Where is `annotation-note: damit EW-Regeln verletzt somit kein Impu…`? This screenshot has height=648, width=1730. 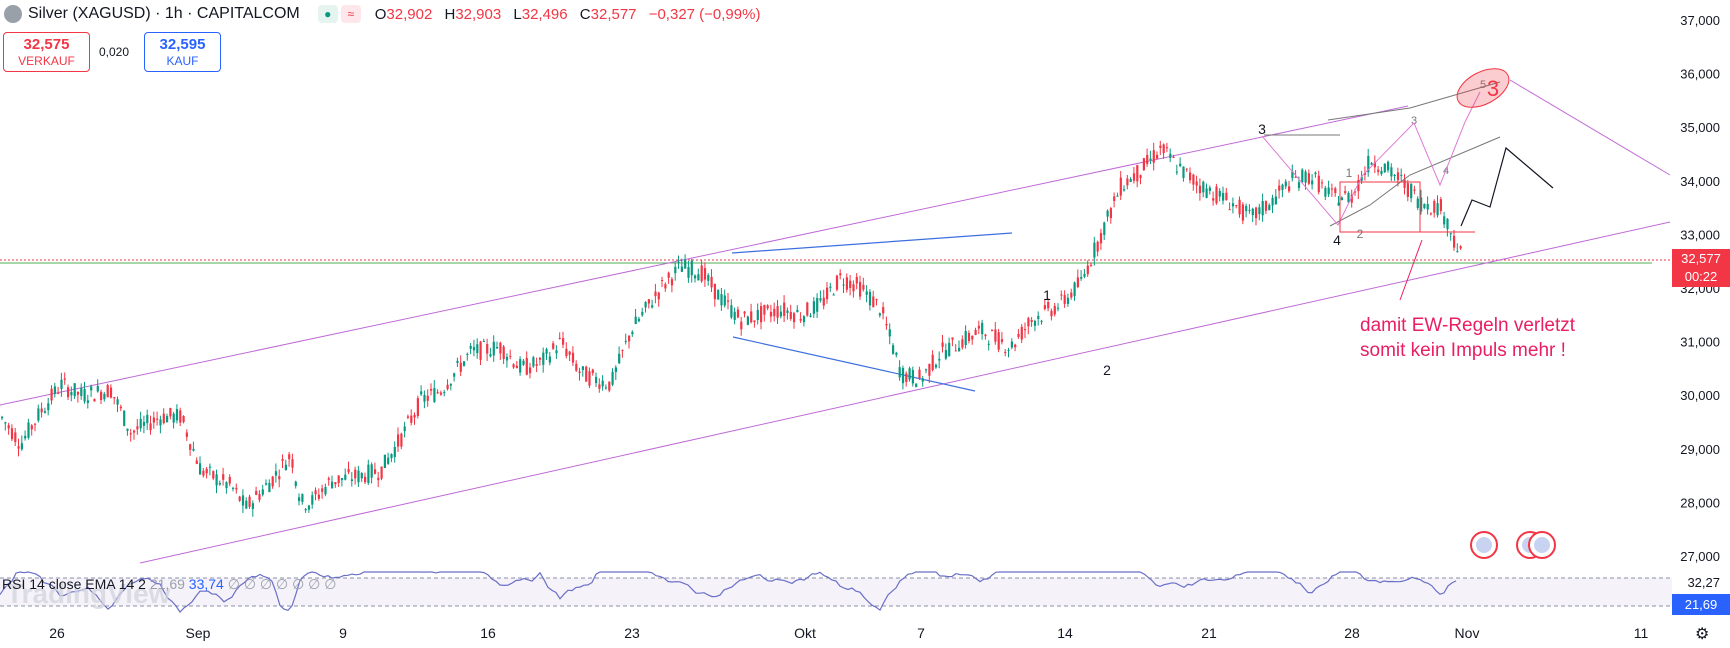 annotation-note: damit EW-Regeln verletzt somit kein Impu… is located at coordinates (1467, 338).